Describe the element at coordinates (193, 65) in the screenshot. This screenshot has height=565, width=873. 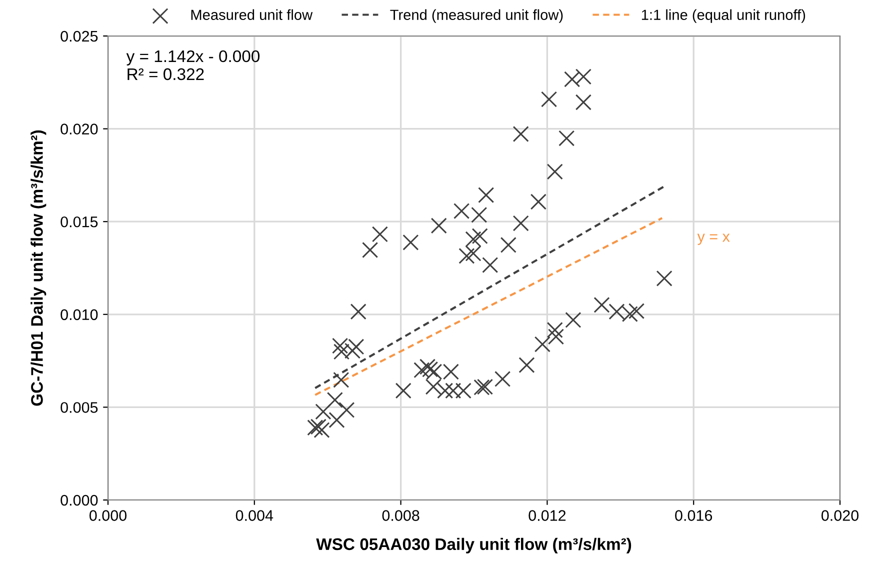
I see `annotation: y = 1.142x - 0.000 R² = 0.322` at that location.